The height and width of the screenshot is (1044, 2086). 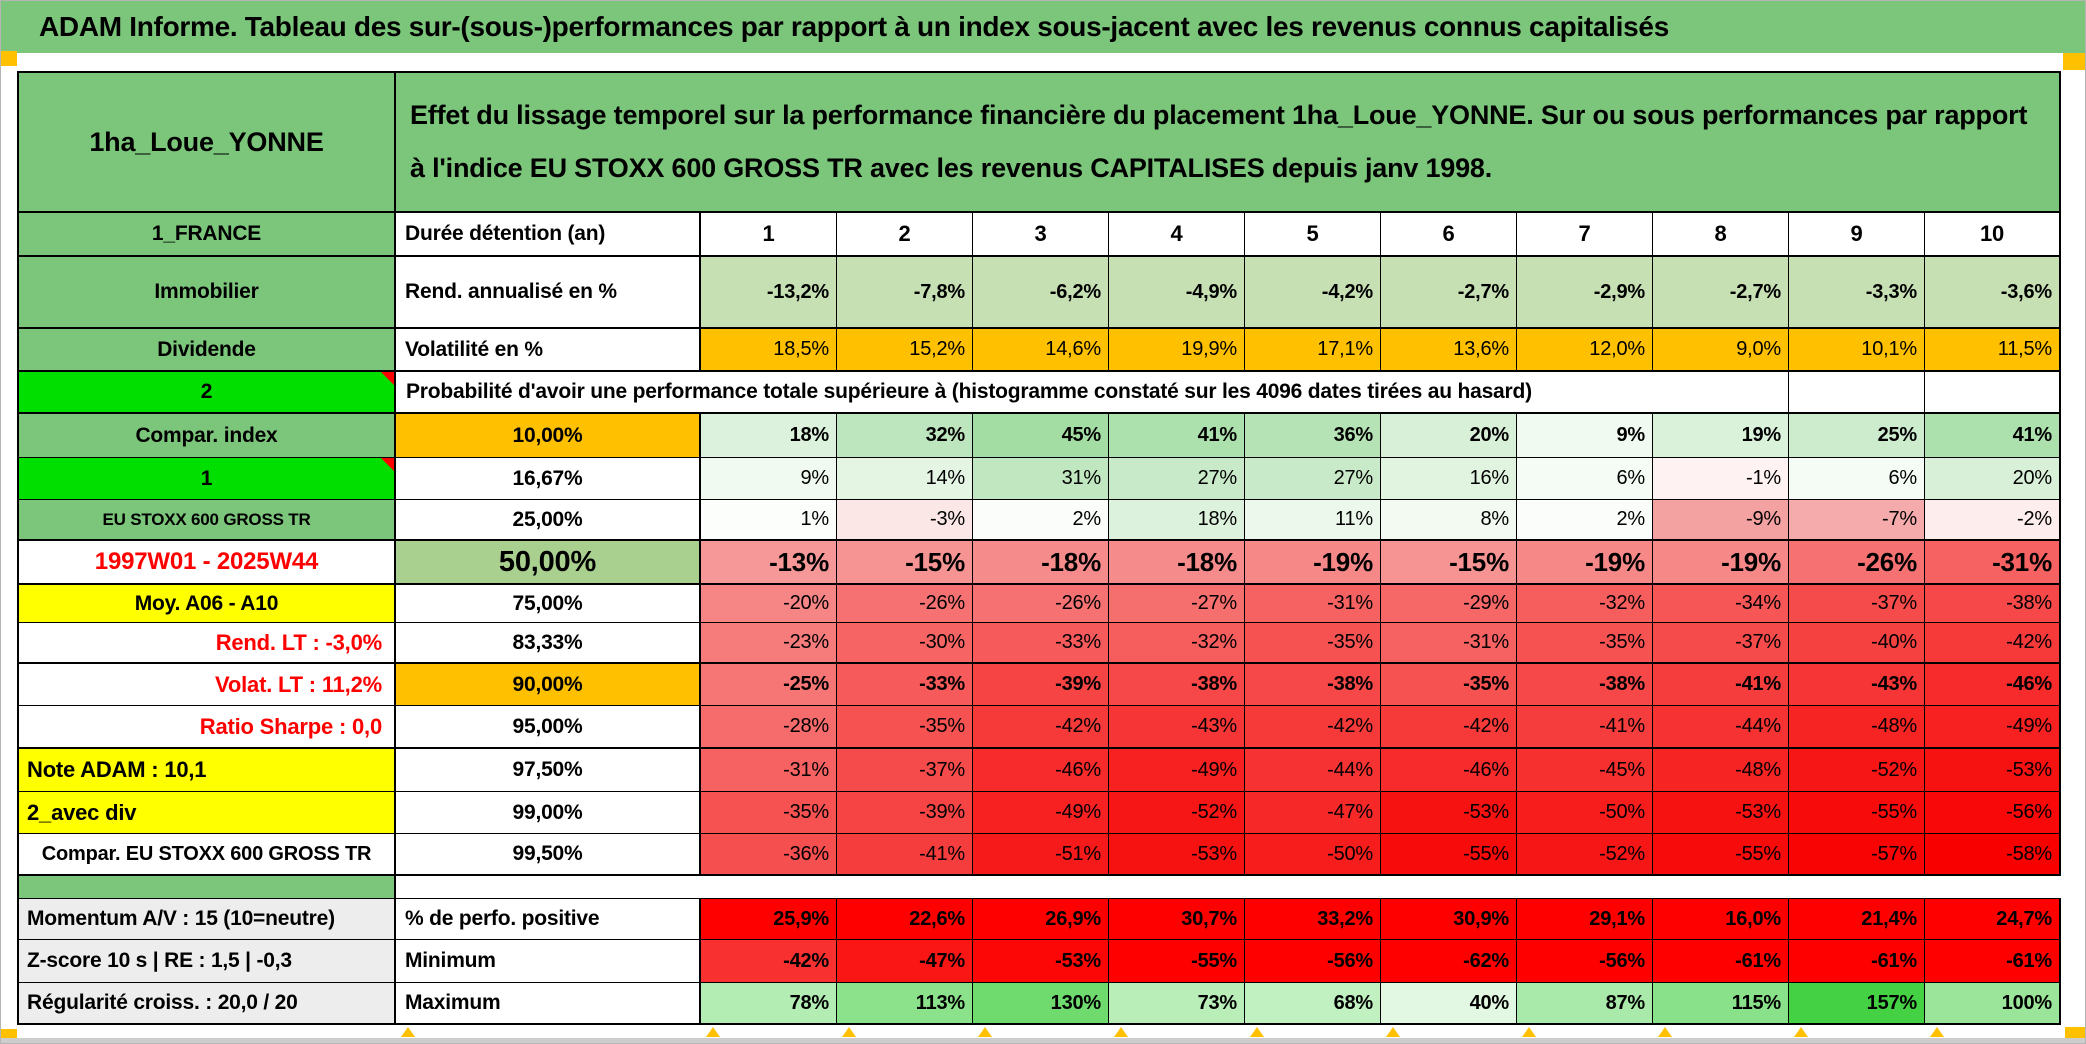 I want to click on cell-p99-col1: -35%, so click(x=769, y=813).